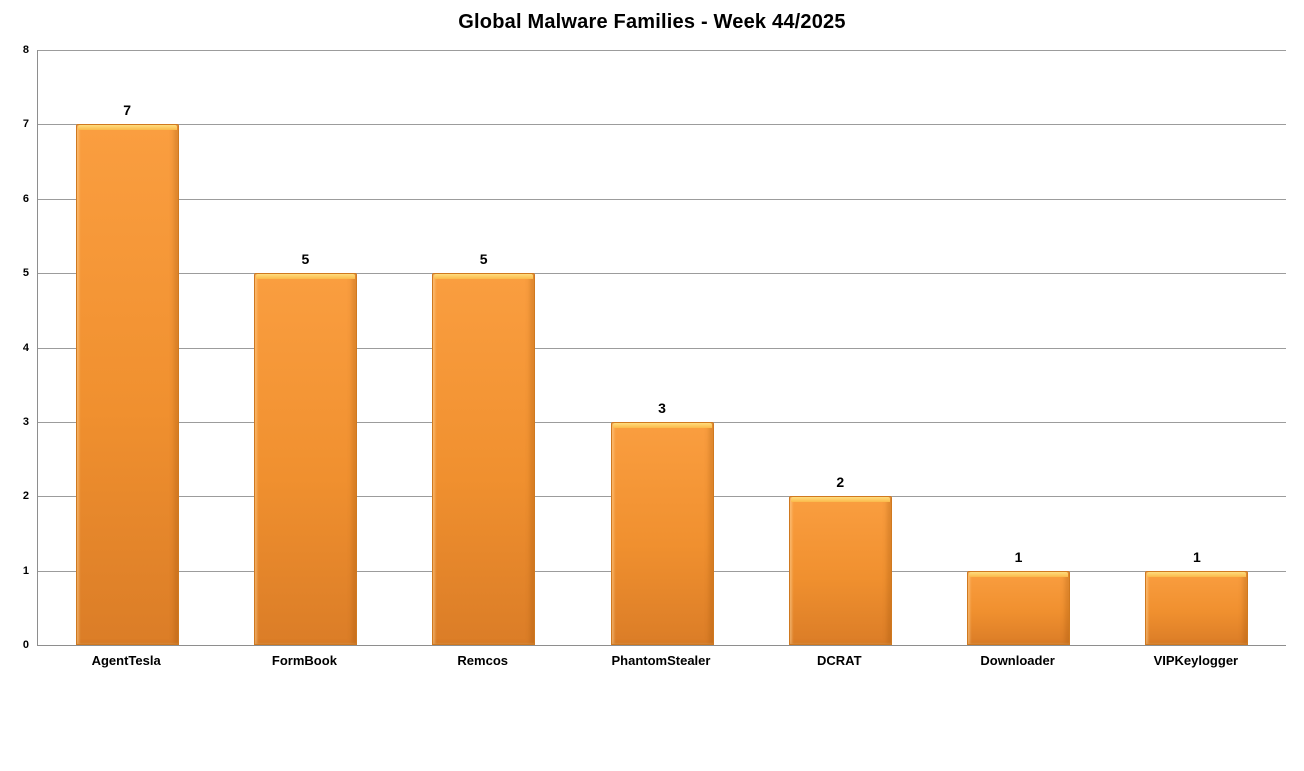 The image size is (1304, 771). Describe the element at coordinates (25, 347) in the screenshot. I see `y-tick-label: 4` at that location.